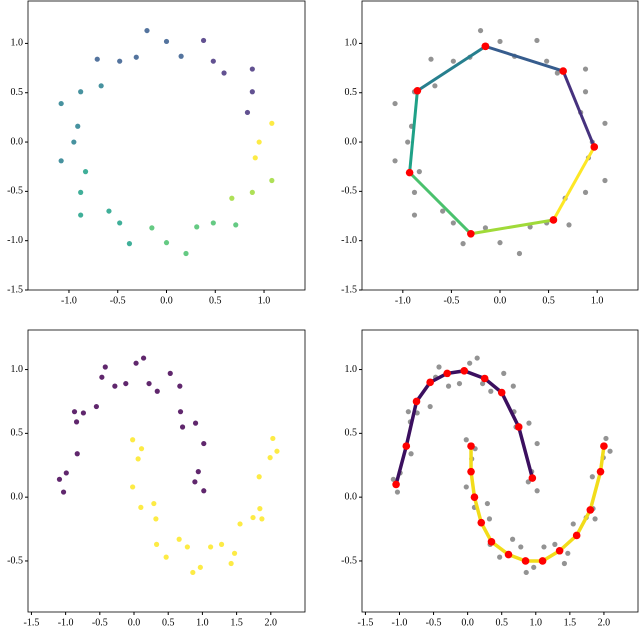 The width and height of the screenshot is (640, 632). I want to click on y-tick-label: 0.0, so click(17, 496).